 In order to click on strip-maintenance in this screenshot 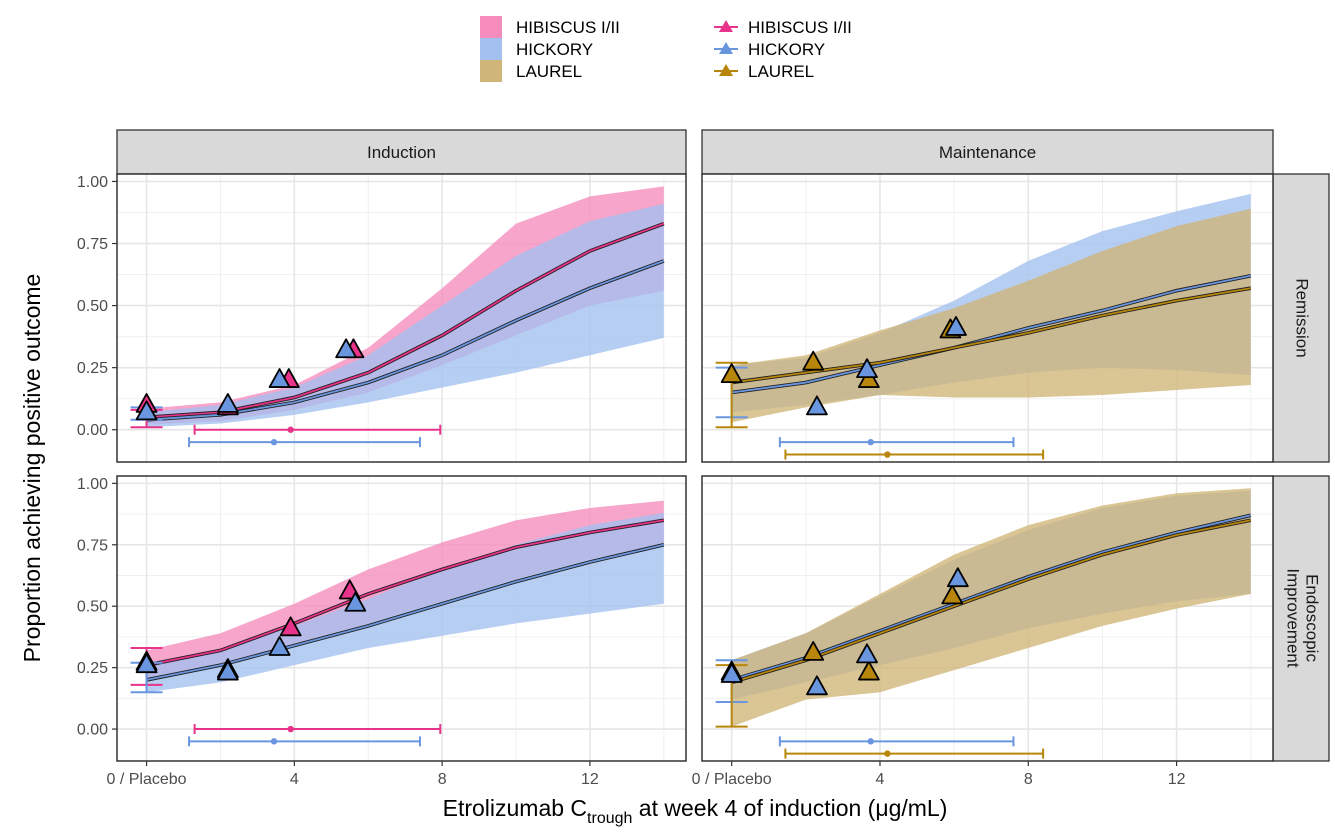, I will do `click(987, 152)`.